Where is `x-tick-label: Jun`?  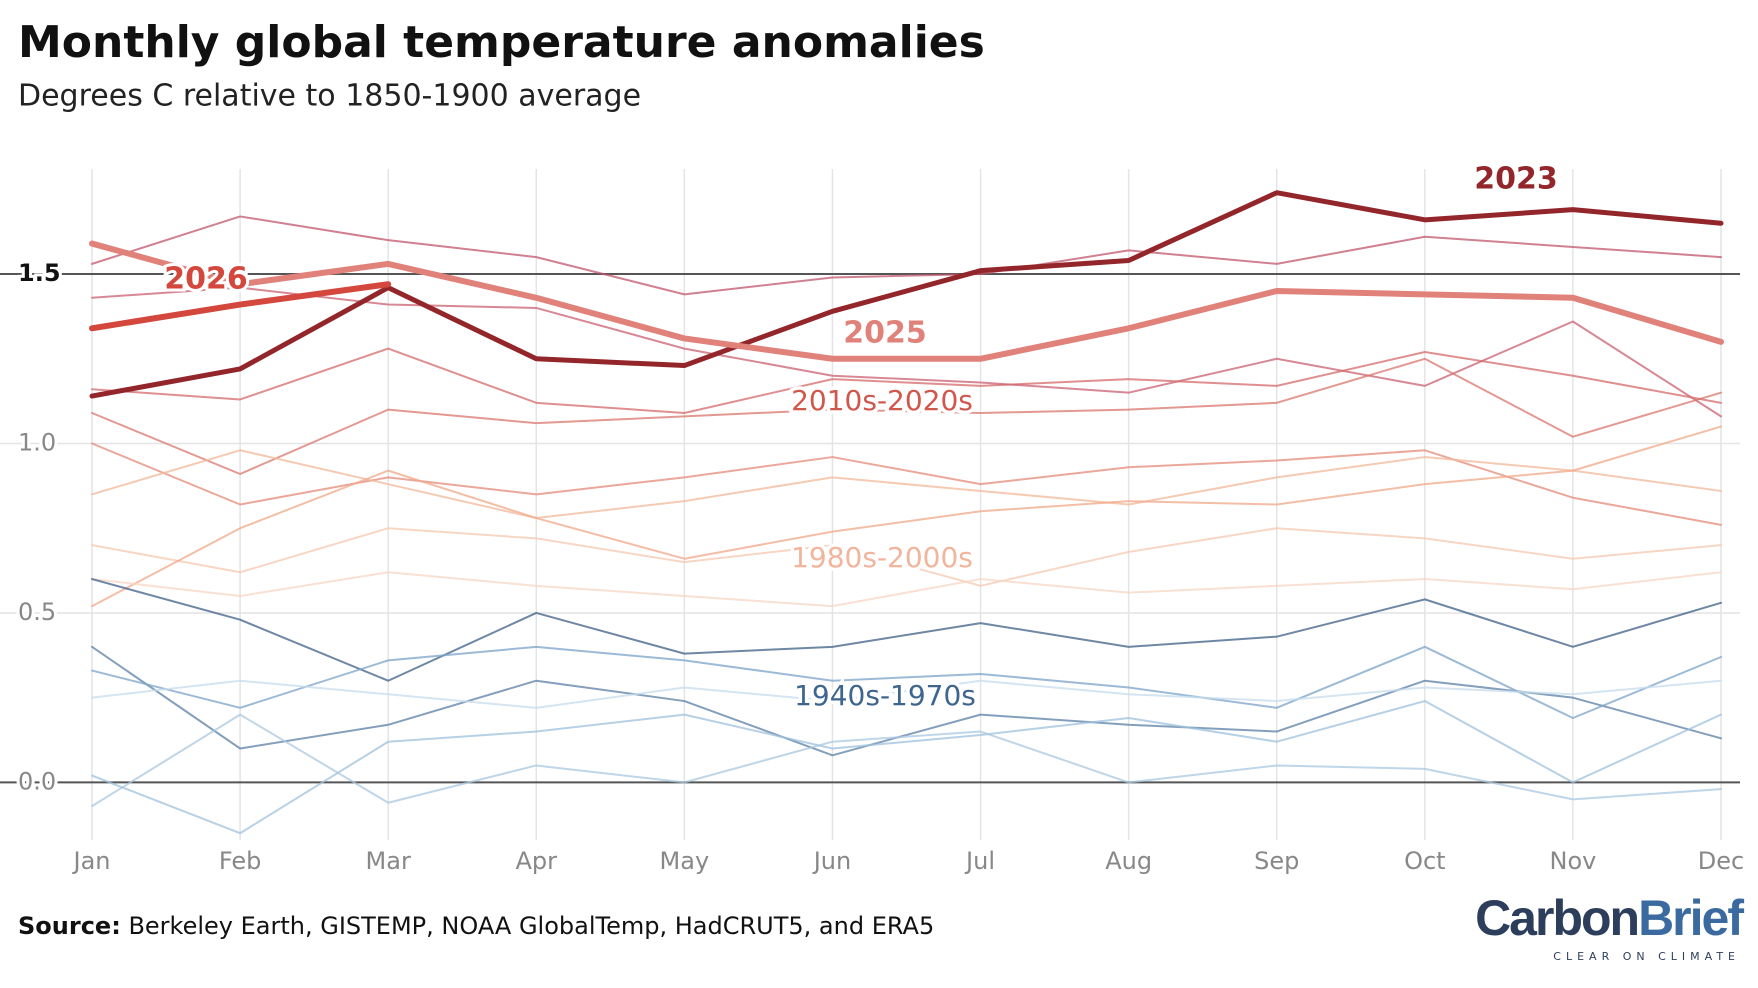
x-tick-label: Jun is located at coordinates (832, 861).